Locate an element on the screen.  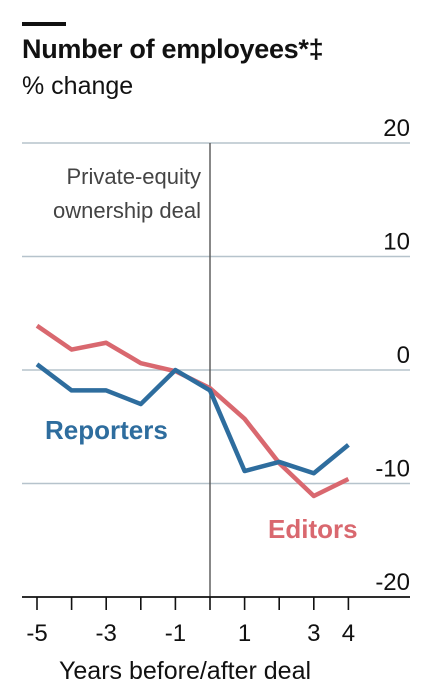
x-axis-label: Years before/after deal is located at coordinates (185, 671).